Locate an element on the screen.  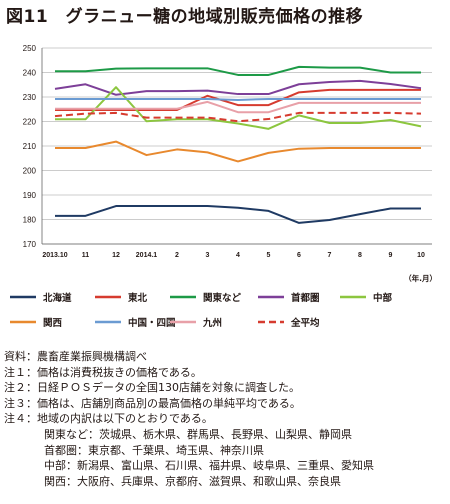
y-tick-label: 220 is located at coordinates (30, 122).